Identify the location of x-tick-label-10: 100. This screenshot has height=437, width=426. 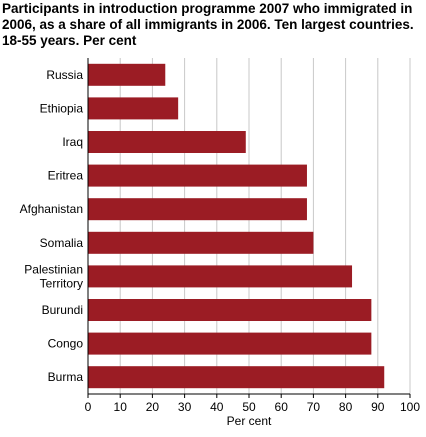
(410, 407).